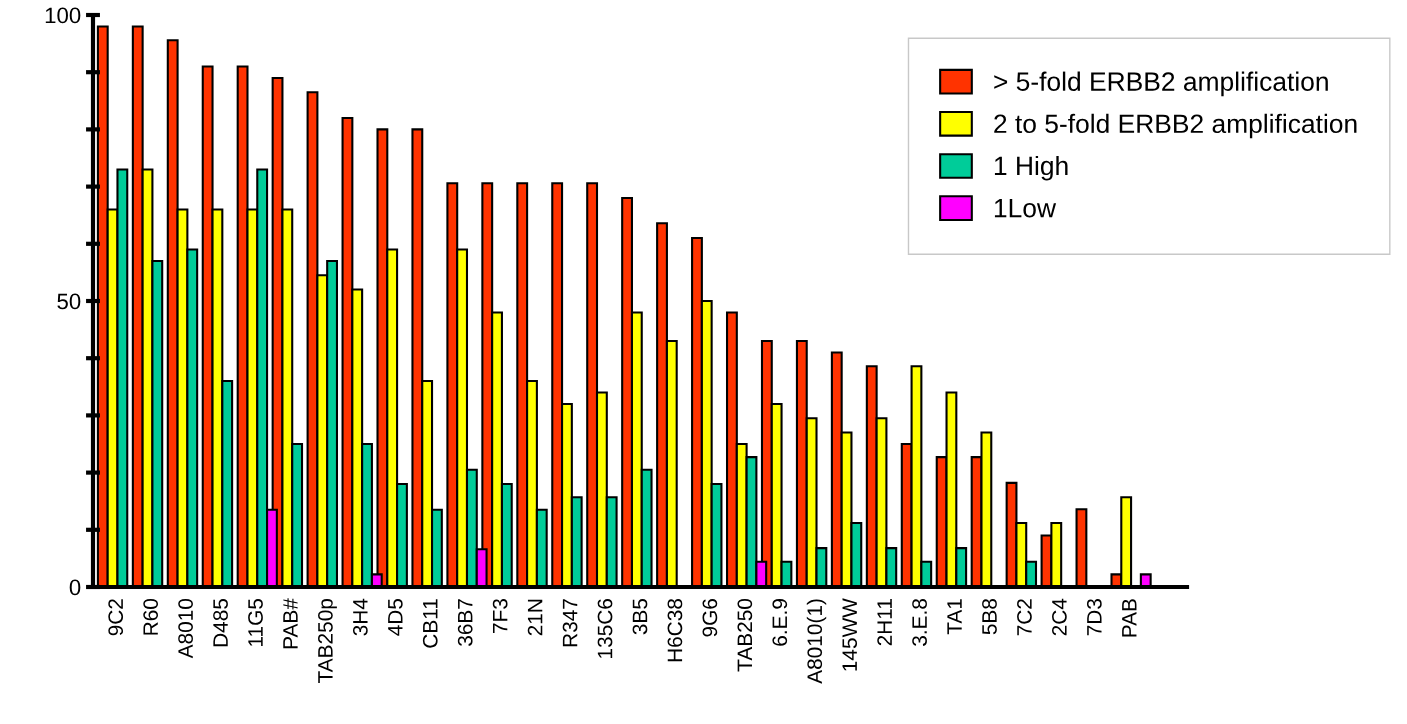 Image resolution: width=1407 pixels, height=724 pixels. What do you see at coordinates (255, 622) in the screenshot?
I see `x-tick-label: 11G5` at bounding box center [255, 622].